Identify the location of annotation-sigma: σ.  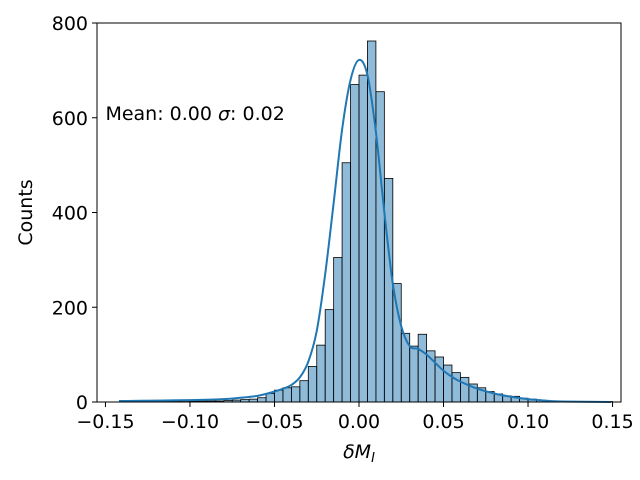
(224, 114).